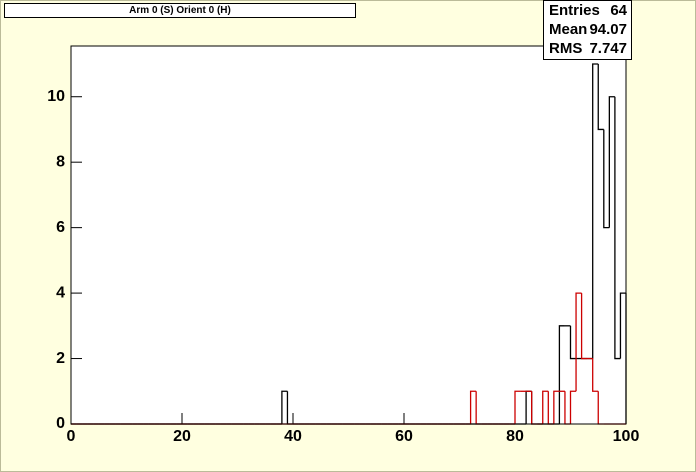  Describe the element at coordinates (293, 436) in the screenshot. I see `x-tick-label: 40` at that location.